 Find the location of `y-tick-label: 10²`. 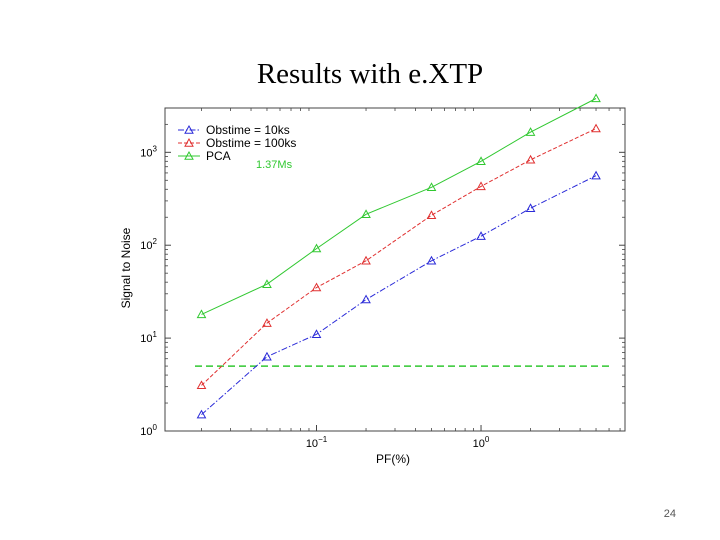

y-tick-label: 10² is located at coordinates (148, 244).